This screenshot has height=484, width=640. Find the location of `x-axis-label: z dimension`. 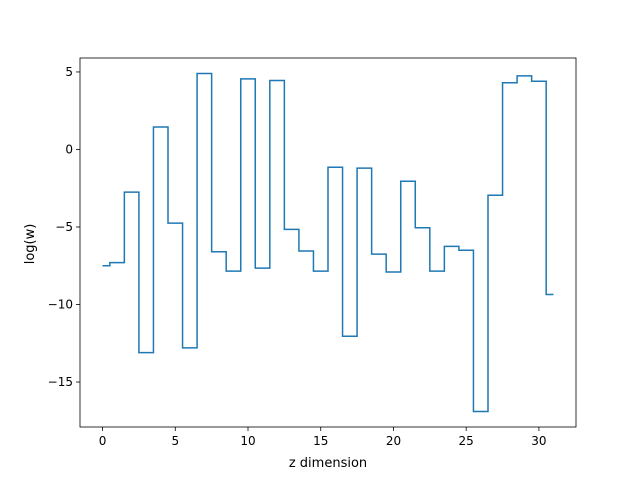

x-axis-label: z dimension is located at coordinates (328, 463).